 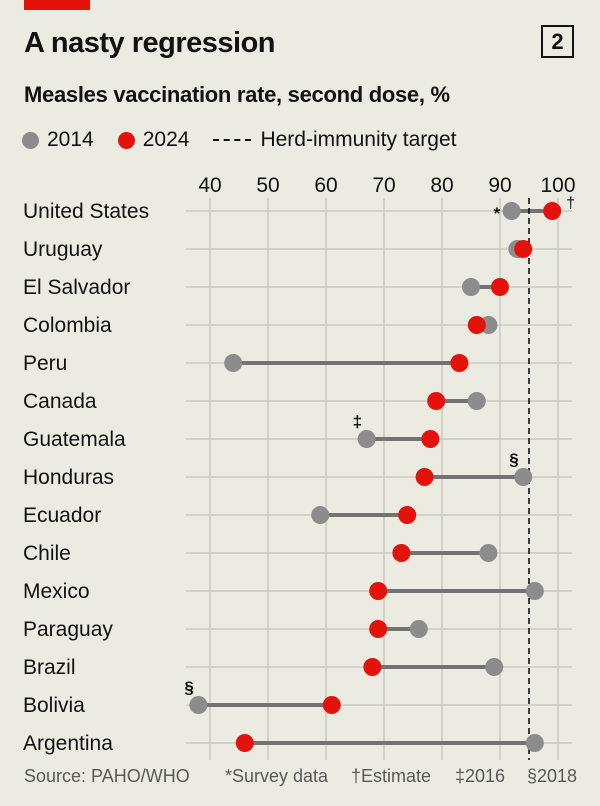 I want to click on legend-label-2024: 2024, so click(x=166, y=139).